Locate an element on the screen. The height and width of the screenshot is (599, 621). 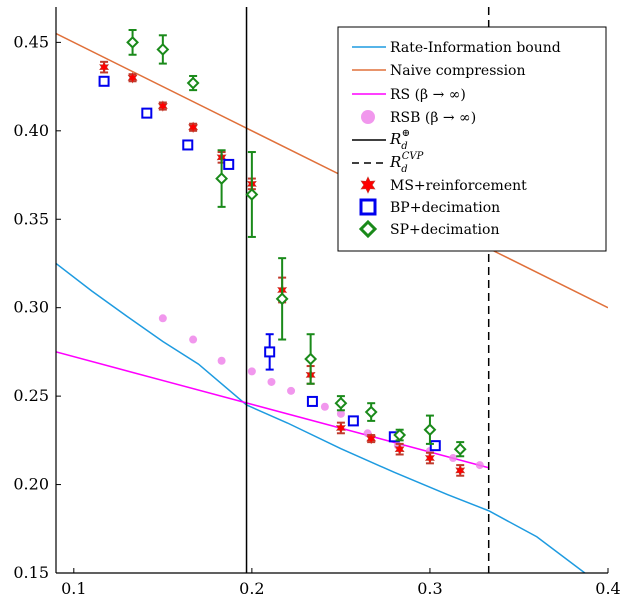
legend-item-sp: SP+decimation is located at coordinates (428, 229).